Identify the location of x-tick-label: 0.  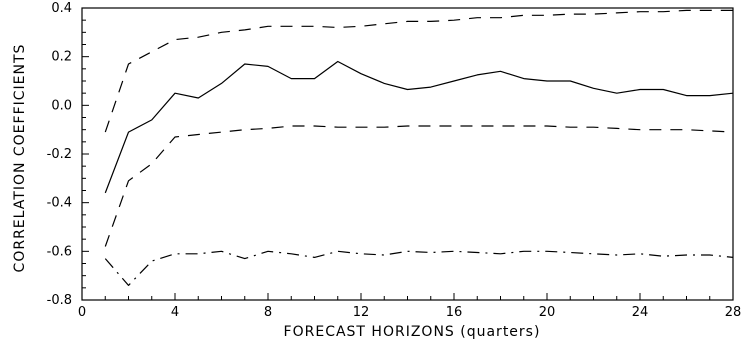
(82, 312).